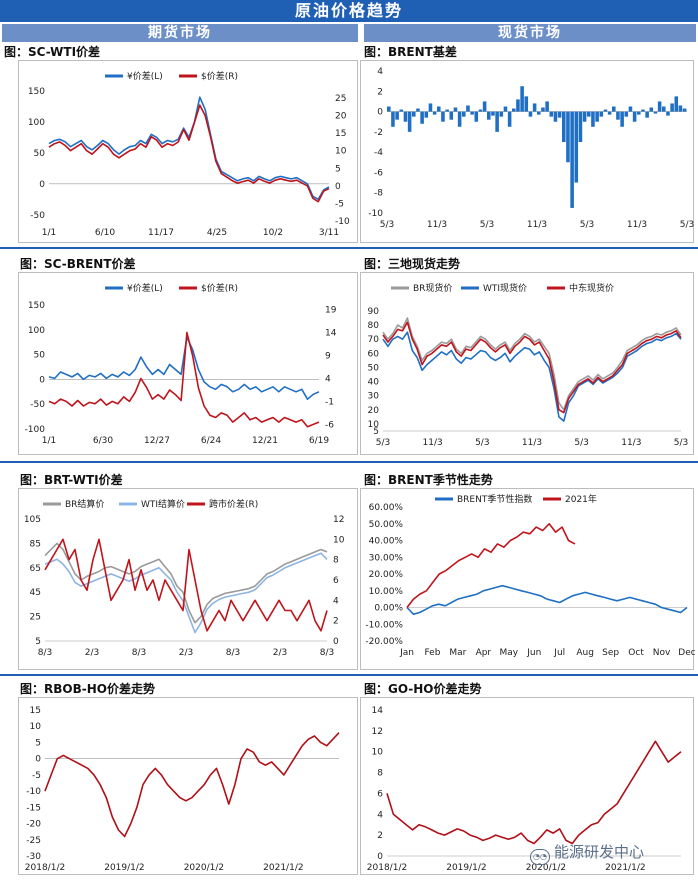 The width and height of the screenshot is (698, 883). What do you see at coordinates (533, 653) in the screenshot?
I see `x-tick-label: Jun` at bounding box center [533, 653].